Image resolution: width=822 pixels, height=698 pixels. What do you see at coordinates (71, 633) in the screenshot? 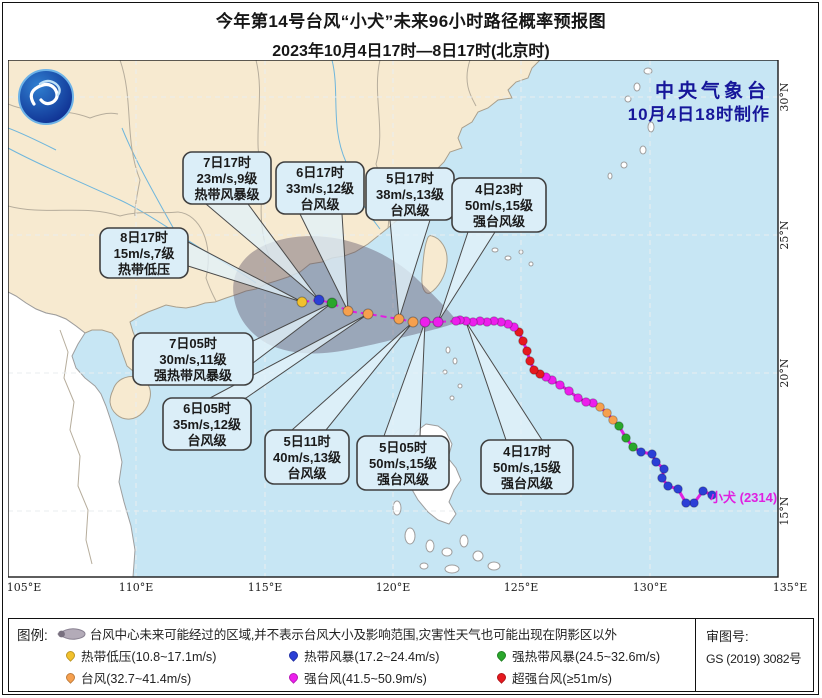
I see `cone-legend-icon` at bounding box center [71, 633].